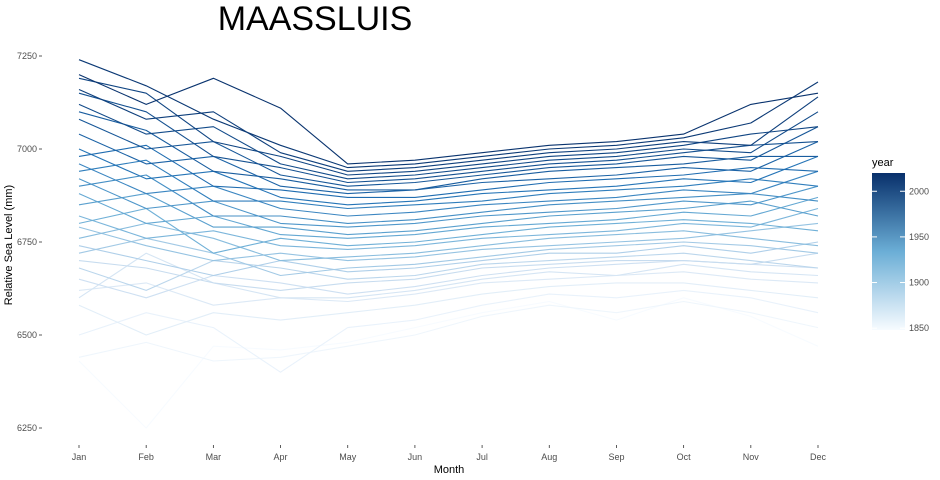  Describe the element at coordinates (684, 457) in the screenshot. I see `x-tick-label: Oct` at that location.